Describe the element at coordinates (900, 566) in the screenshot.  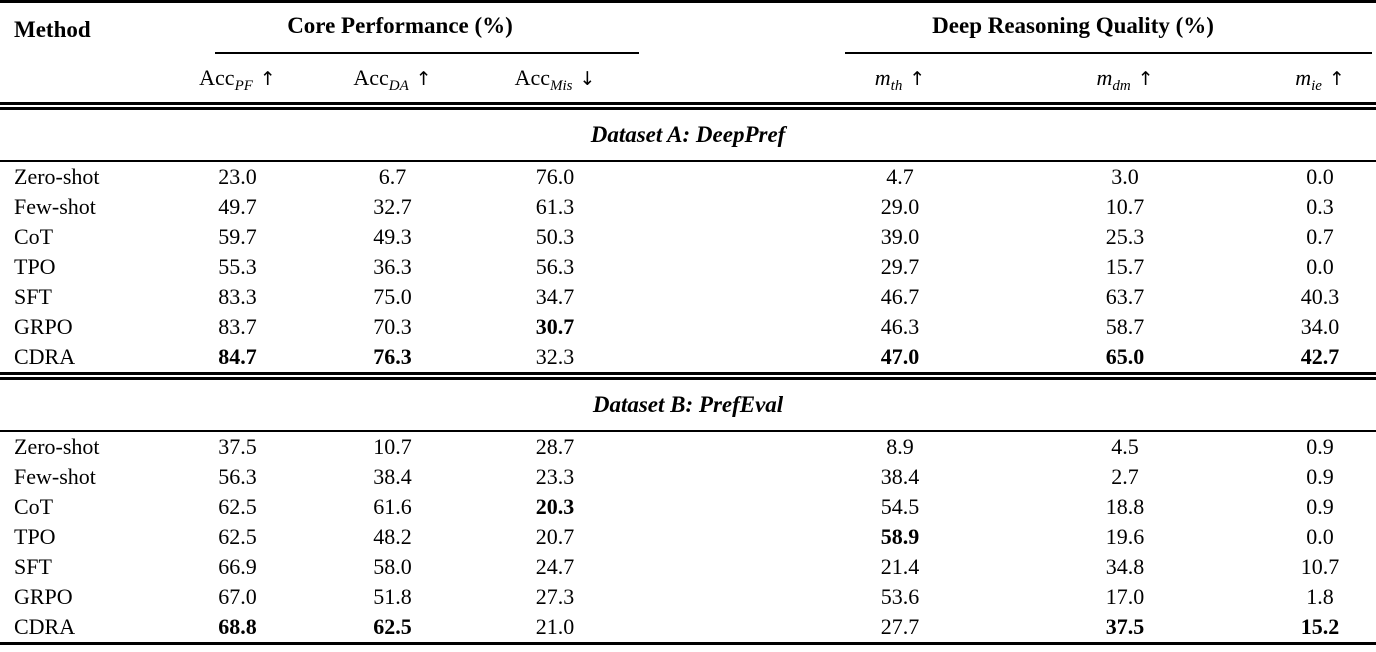
I see `value-cell: 21.4` at that location.